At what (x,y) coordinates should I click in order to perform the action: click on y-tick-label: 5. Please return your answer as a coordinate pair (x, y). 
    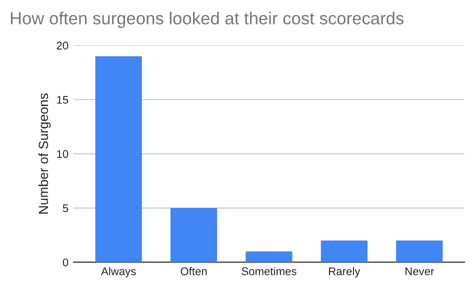
    Looking at the image, I should click on (65, 208).